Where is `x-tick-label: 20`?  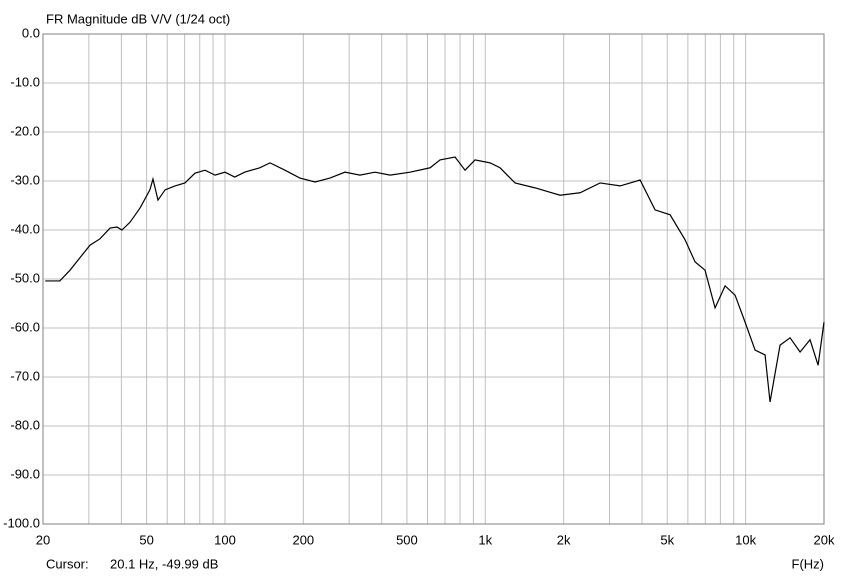 x-tick-label: 20 is located at coordinates (43, 539).